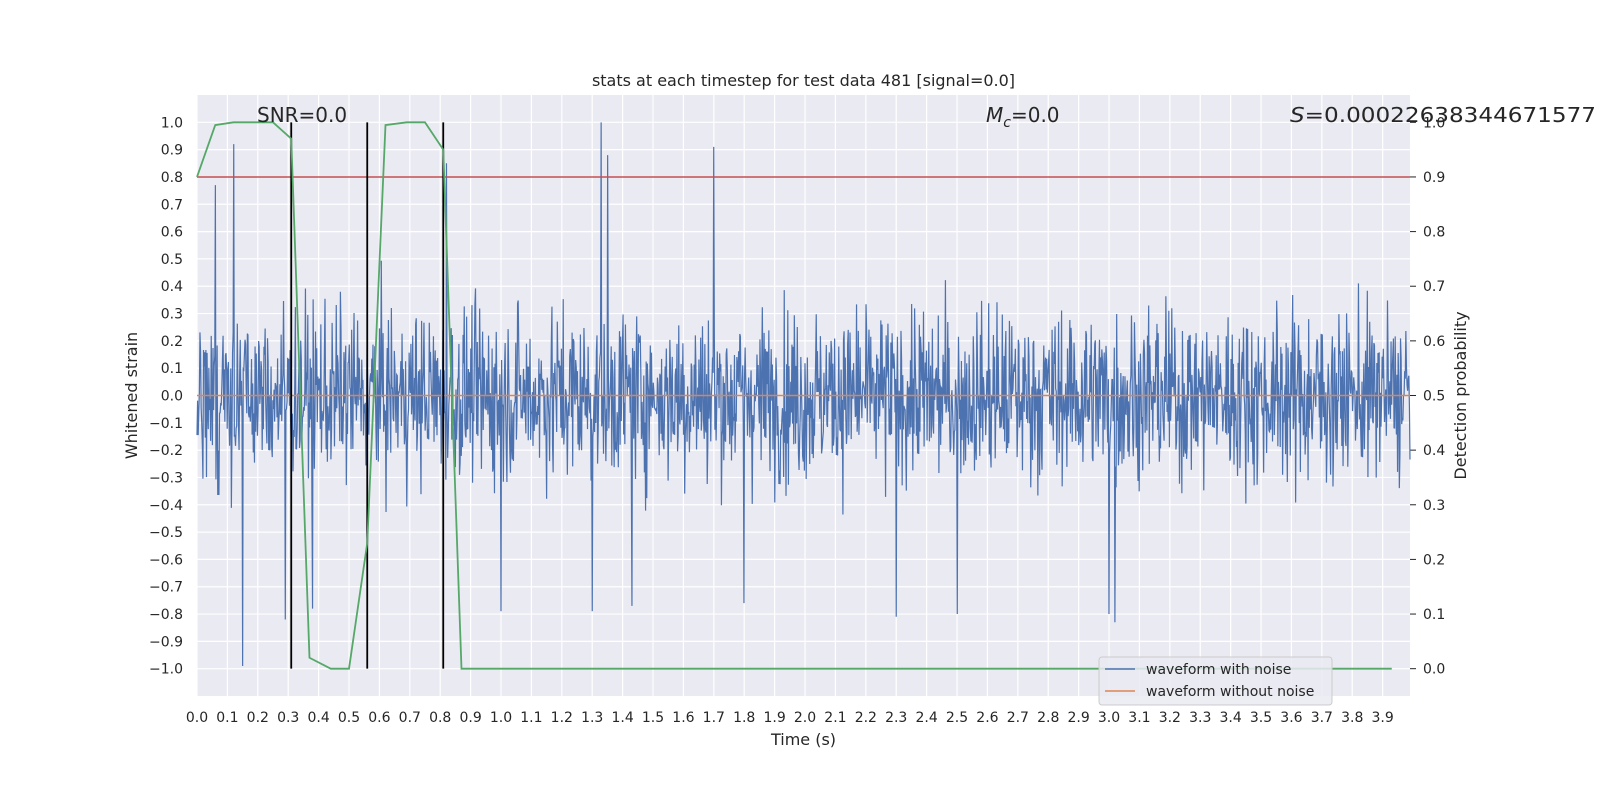  I want to click on x-tick-label: 1.7, so click(714, 718).